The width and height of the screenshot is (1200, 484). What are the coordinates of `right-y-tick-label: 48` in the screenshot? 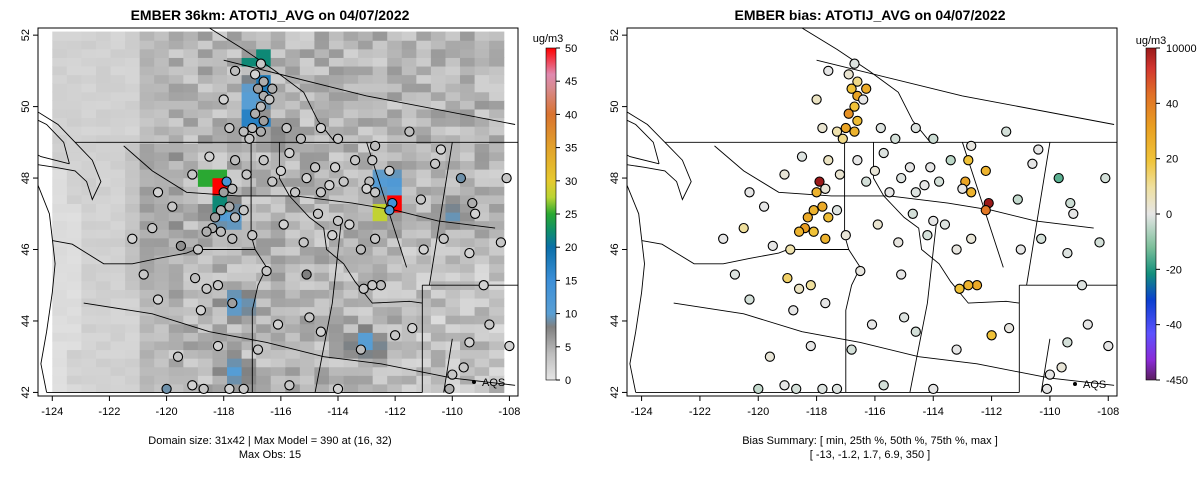 It's located at (615, 178).